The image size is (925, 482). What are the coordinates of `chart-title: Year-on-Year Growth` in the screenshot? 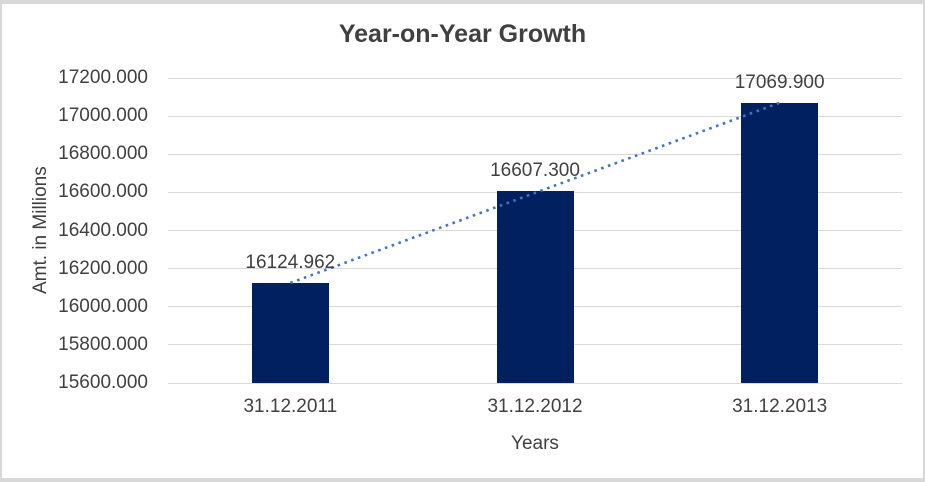 It's located at (462, 34).